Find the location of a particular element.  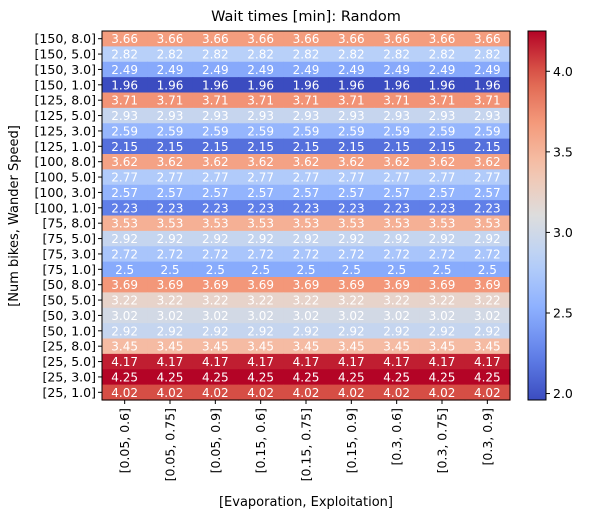

y-tick-label: [100, 8.0] is located at coordinates (65, 161).